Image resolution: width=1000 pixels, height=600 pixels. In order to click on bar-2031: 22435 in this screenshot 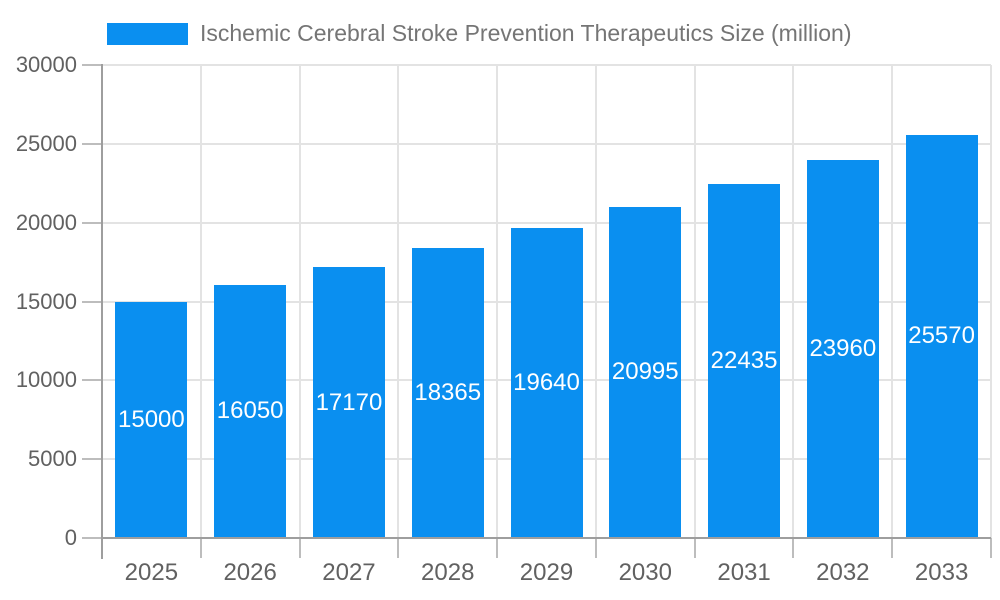, I will do `click(744, 361)`.